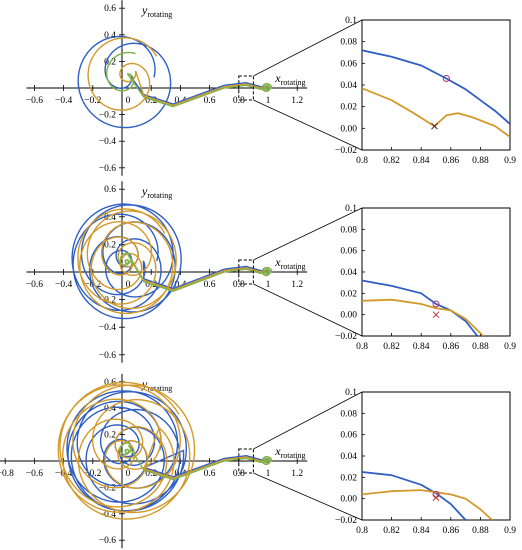  Describe the element at coordinates (7, 474) in the screenshot. I see `x-tick-label: −0.8` at that location.